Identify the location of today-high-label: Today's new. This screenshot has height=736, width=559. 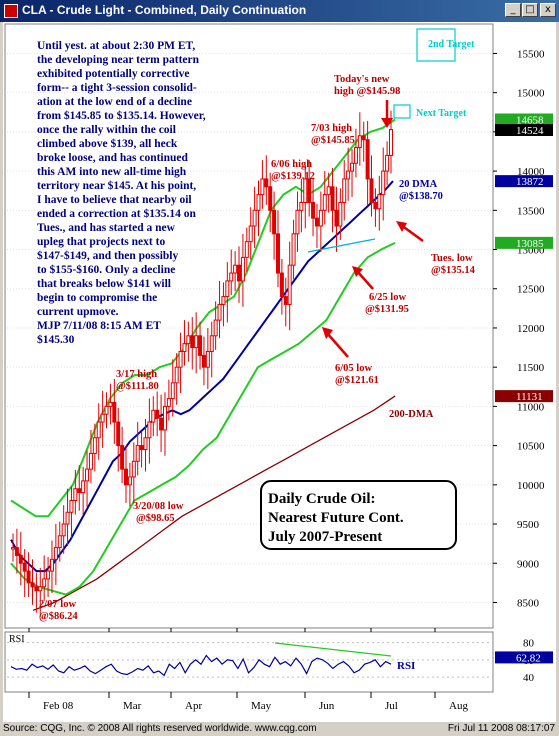
(362, 79).